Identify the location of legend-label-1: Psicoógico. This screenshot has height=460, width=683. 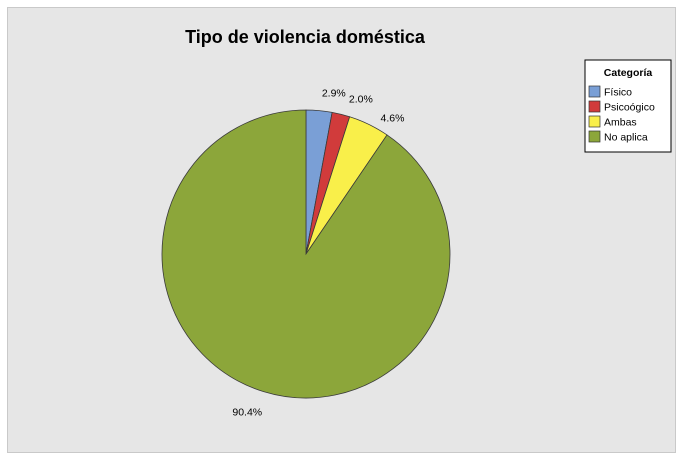
(629, 108).